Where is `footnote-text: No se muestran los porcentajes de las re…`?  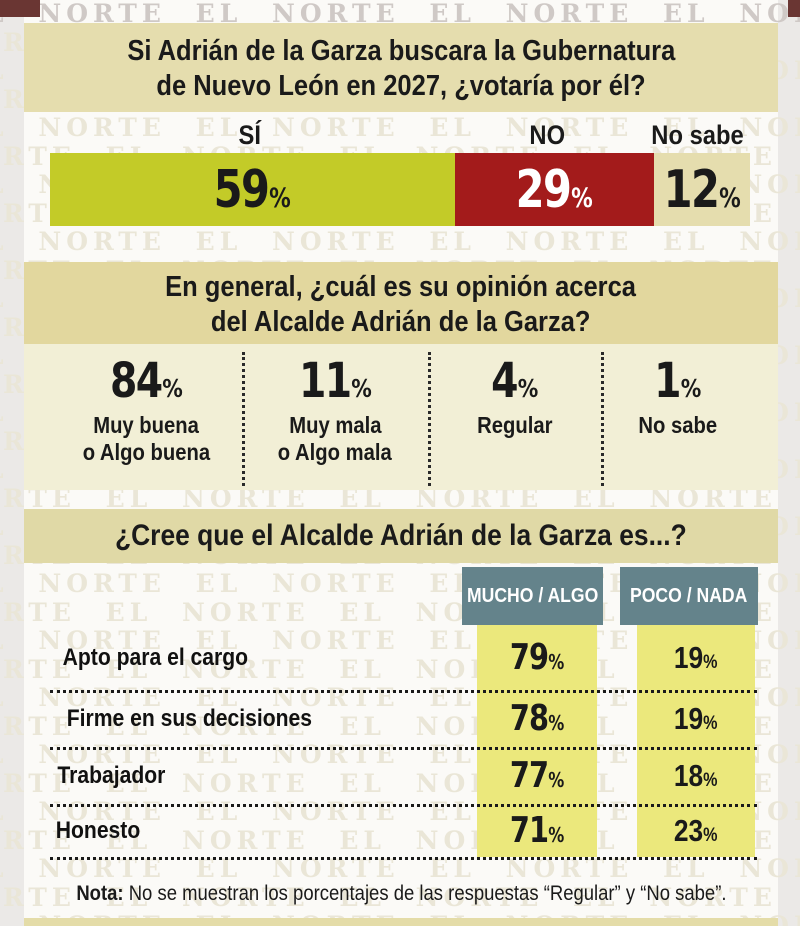
footnote-text: No se muestran los porcentajes de las re… is located at coordinates (427, 893).